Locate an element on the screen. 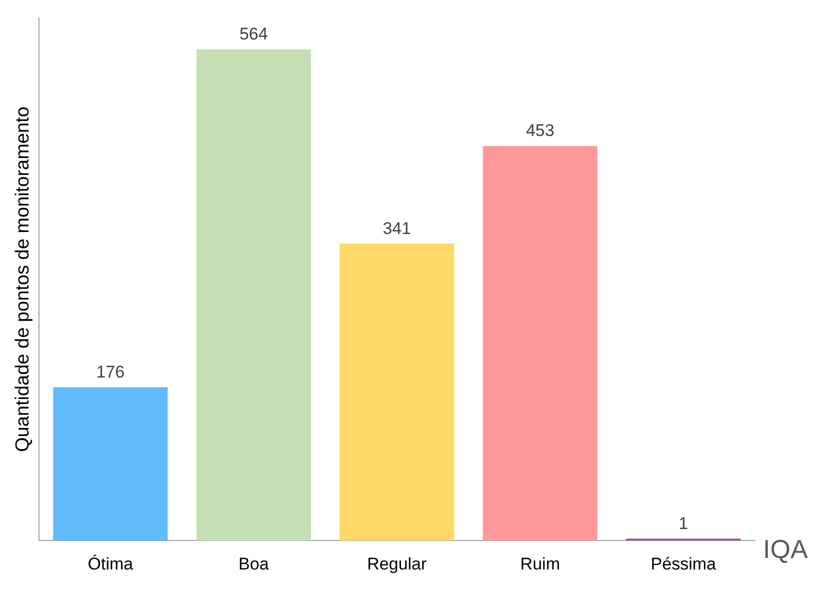 Image resolution: width=828 pixels, height=597 pixels. x-tick-label: Ótima is located at coordinates (111, 564).